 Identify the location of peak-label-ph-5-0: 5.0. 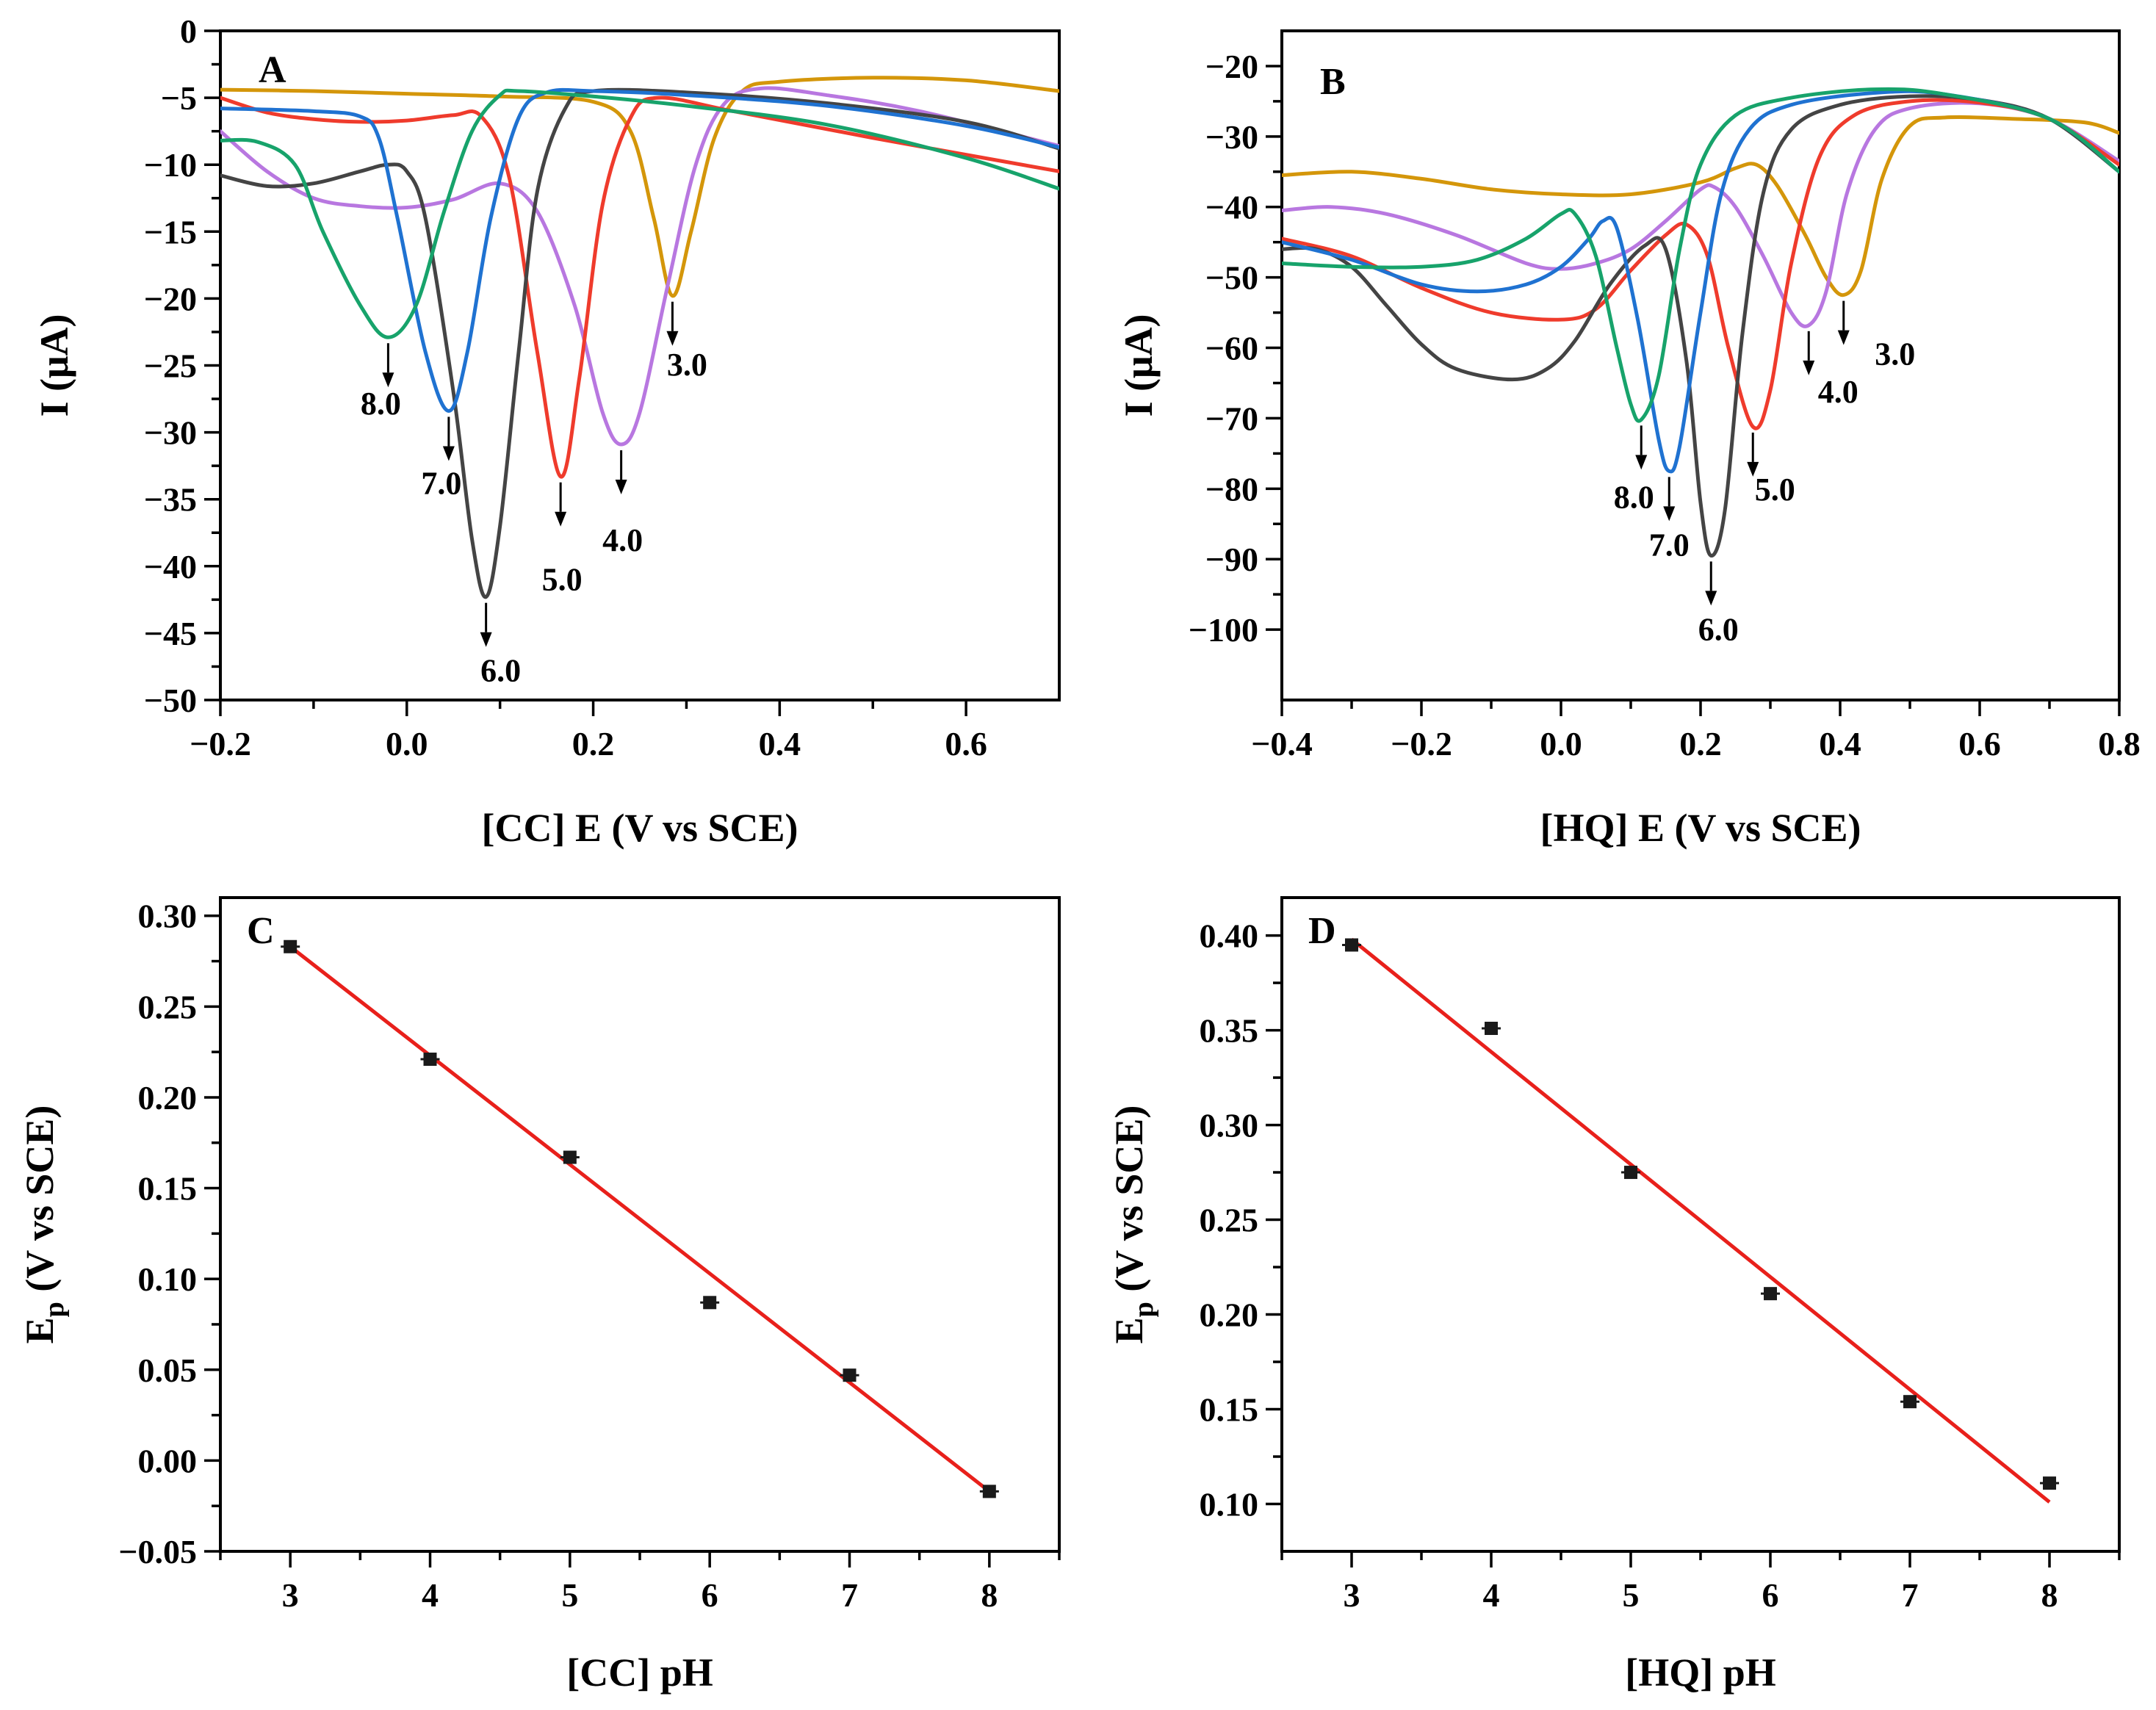
(1775, 490).